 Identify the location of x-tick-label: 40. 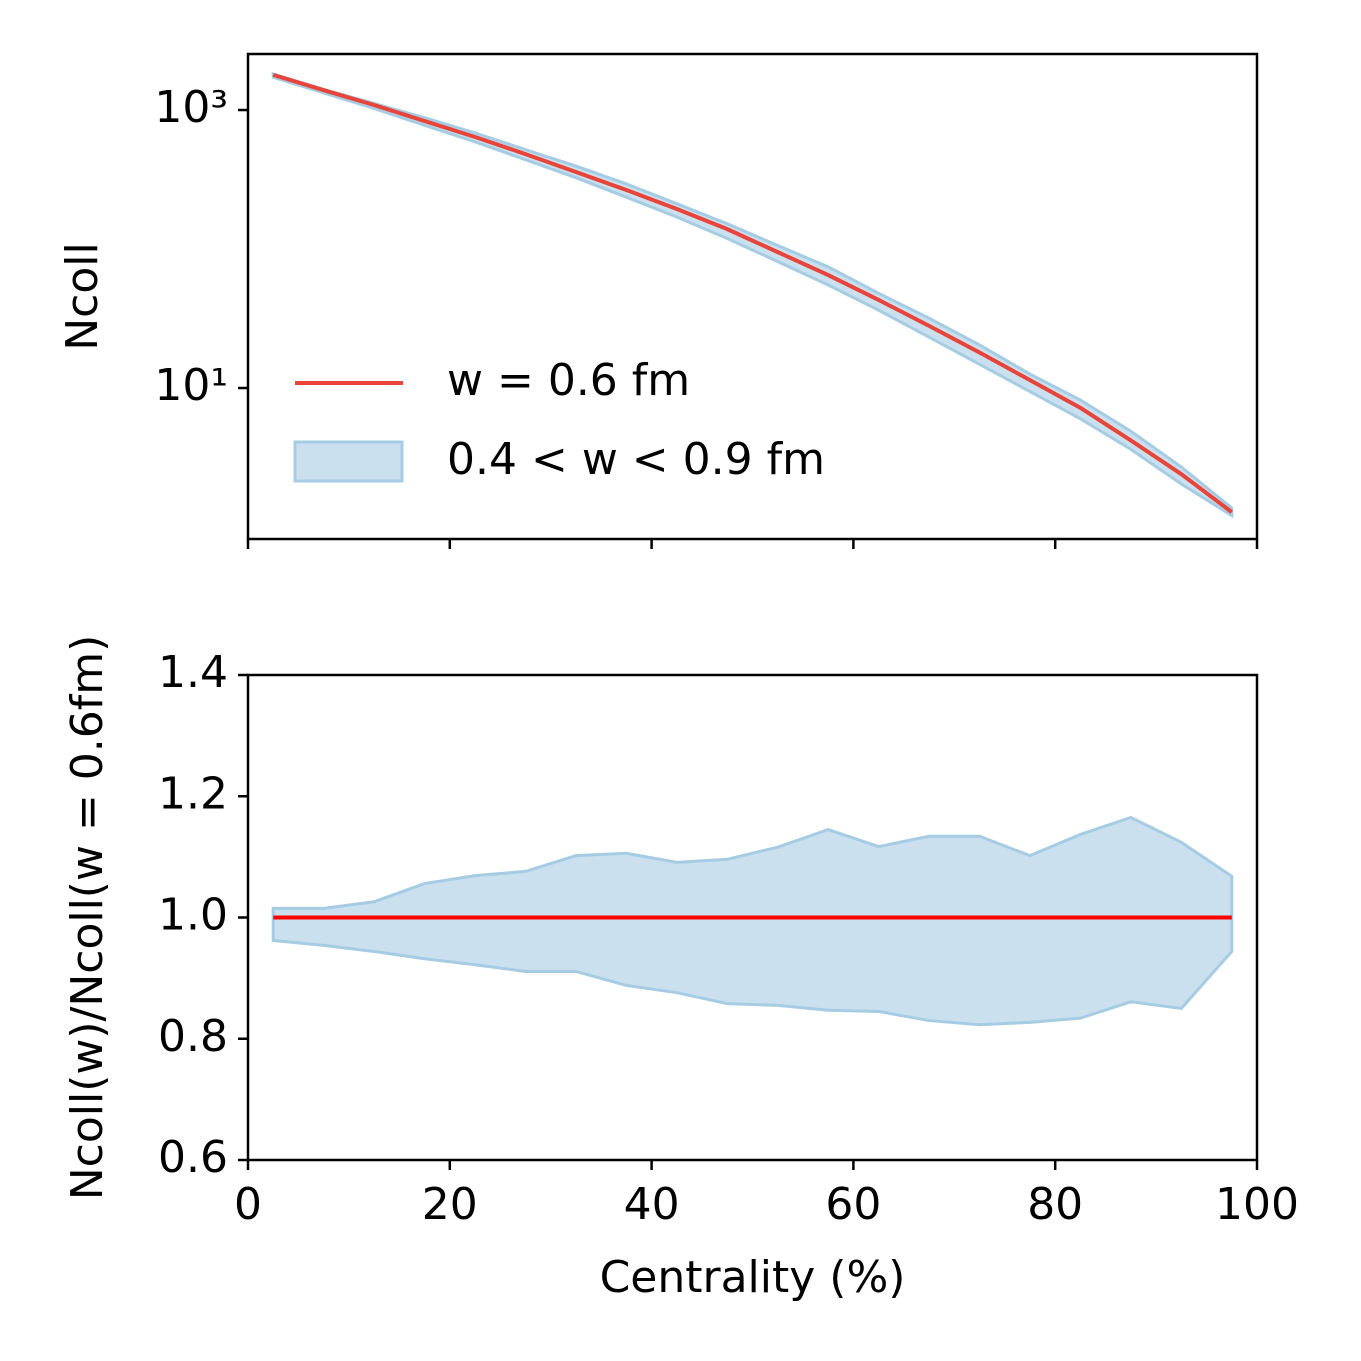
(652, 1204).